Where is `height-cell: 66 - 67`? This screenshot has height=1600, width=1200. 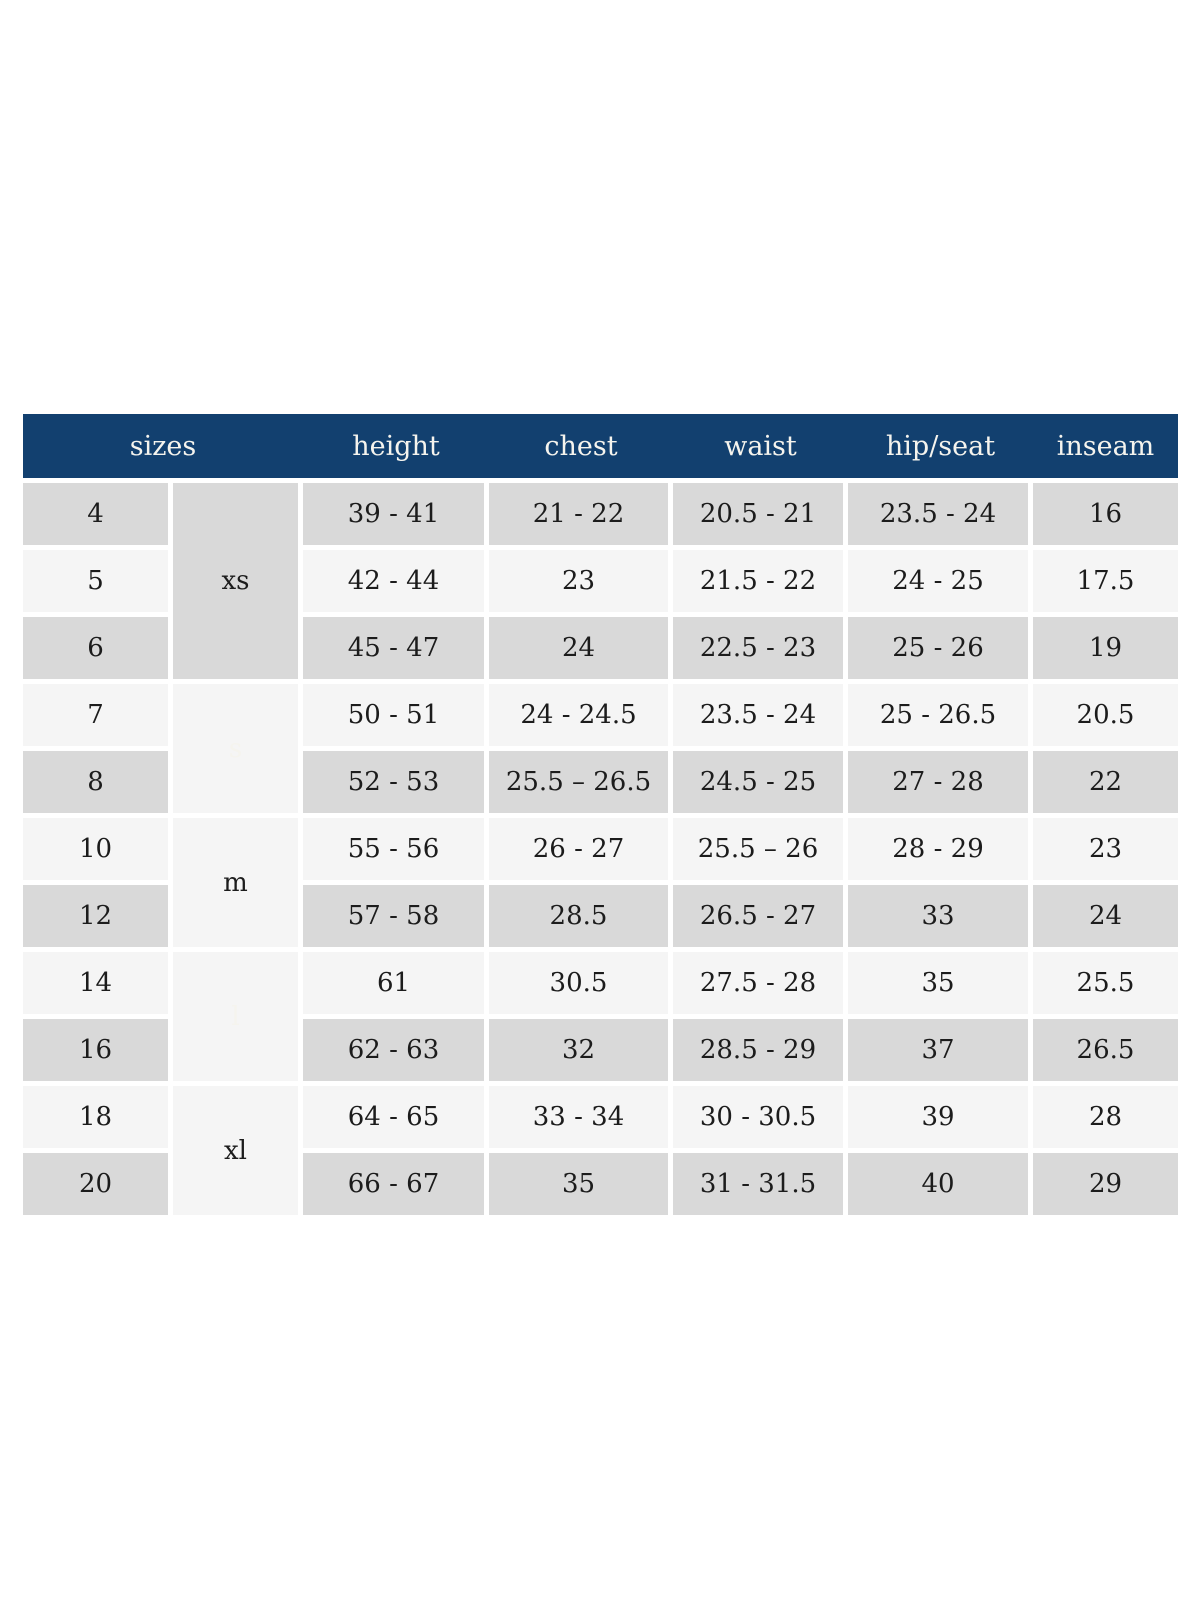
height-cell: 66 - 67 is located at coordinates (396, 1186).